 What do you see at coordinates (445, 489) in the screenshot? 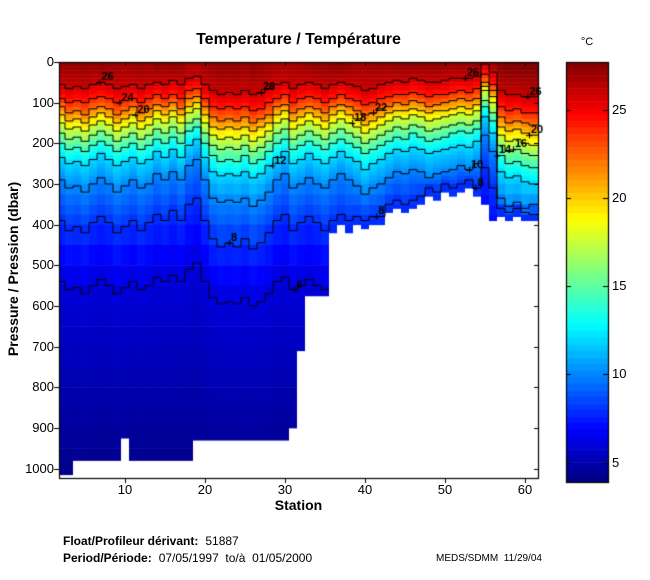
I see `x-tick-label: 50` at bounding box center [445, 489].